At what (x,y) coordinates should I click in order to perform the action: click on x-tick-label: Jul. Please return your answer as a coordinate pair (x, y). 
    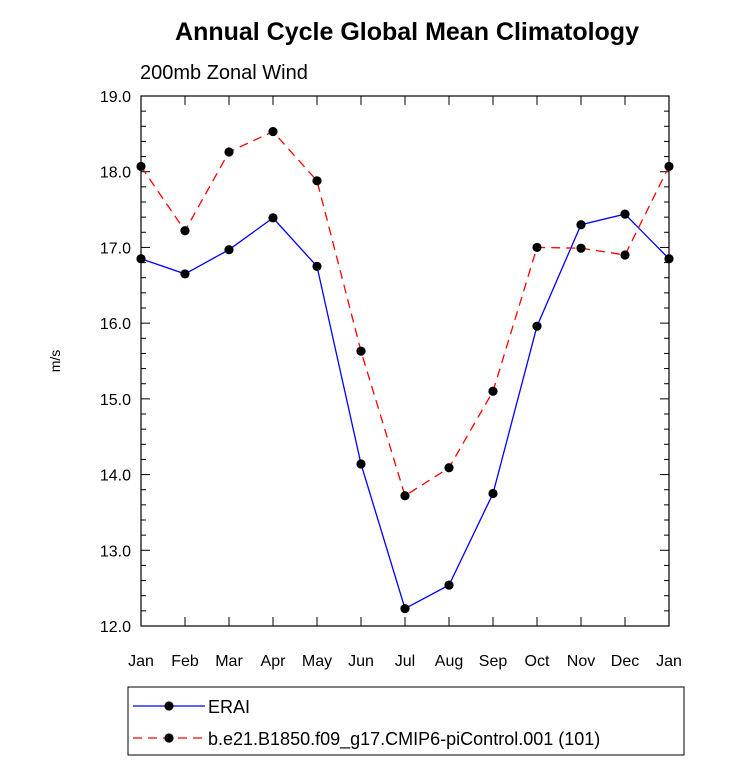
    Looking at the image, I should click on (405, 661).